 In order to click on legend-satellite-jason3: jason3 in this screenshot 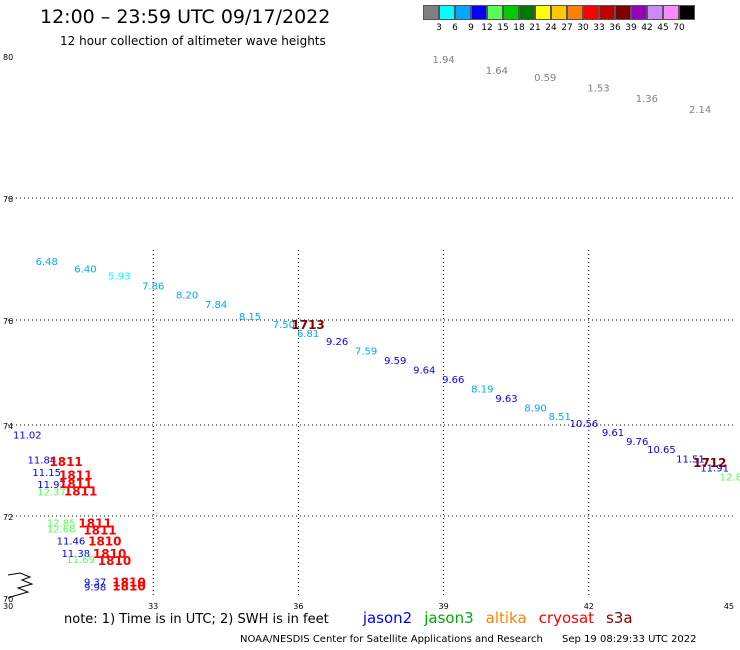, I will do `click(449, 618)`.